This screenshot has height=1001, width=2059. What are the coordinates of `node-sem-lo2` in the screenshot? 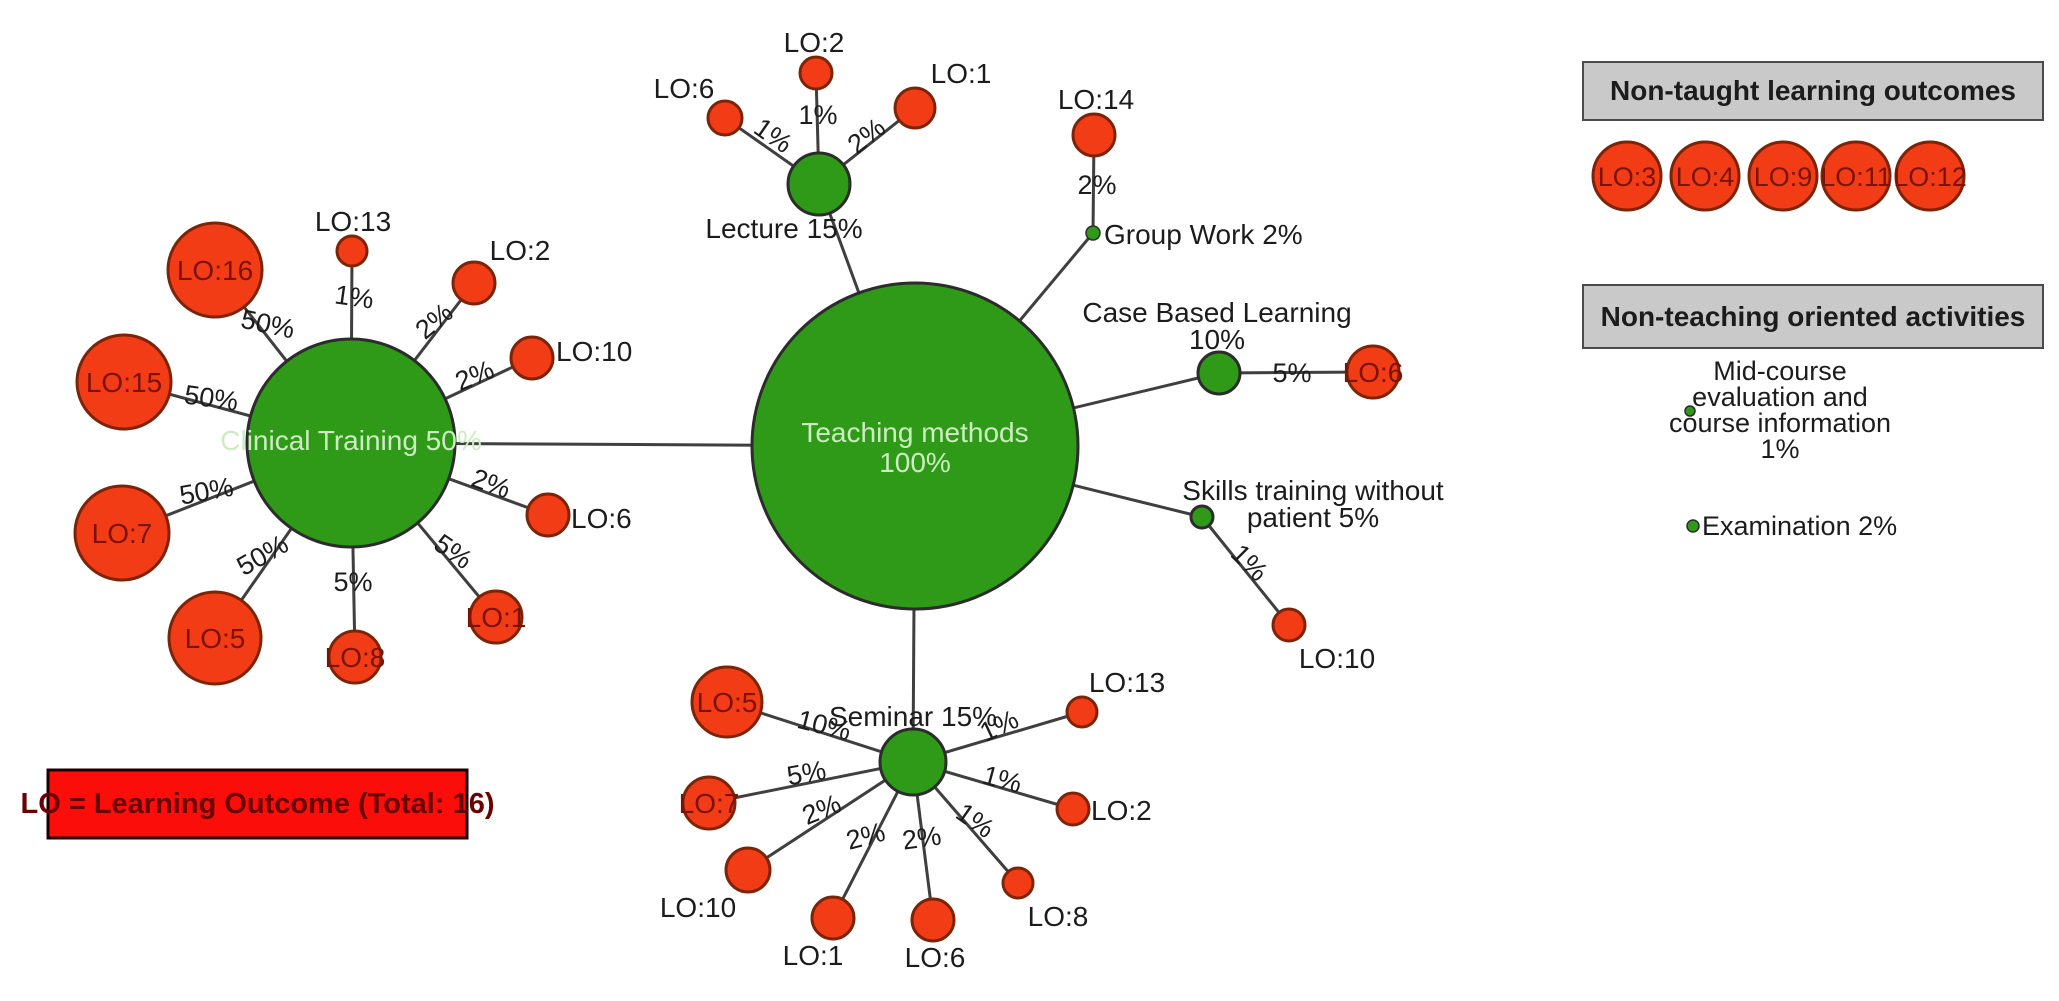 It's located at (1073, 809).